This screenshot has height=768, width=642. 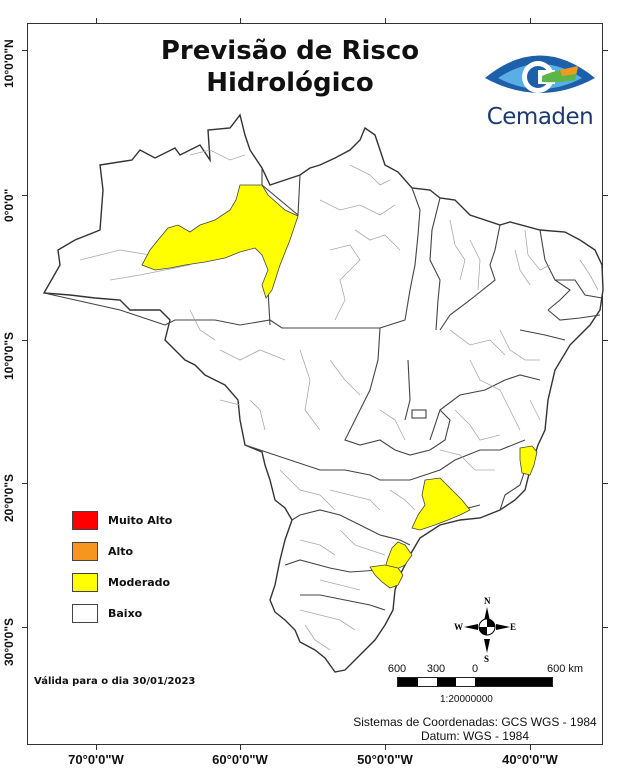 I want to click on map-title: Previsão de Risco Hidrológico, so click(x=290, y=67).